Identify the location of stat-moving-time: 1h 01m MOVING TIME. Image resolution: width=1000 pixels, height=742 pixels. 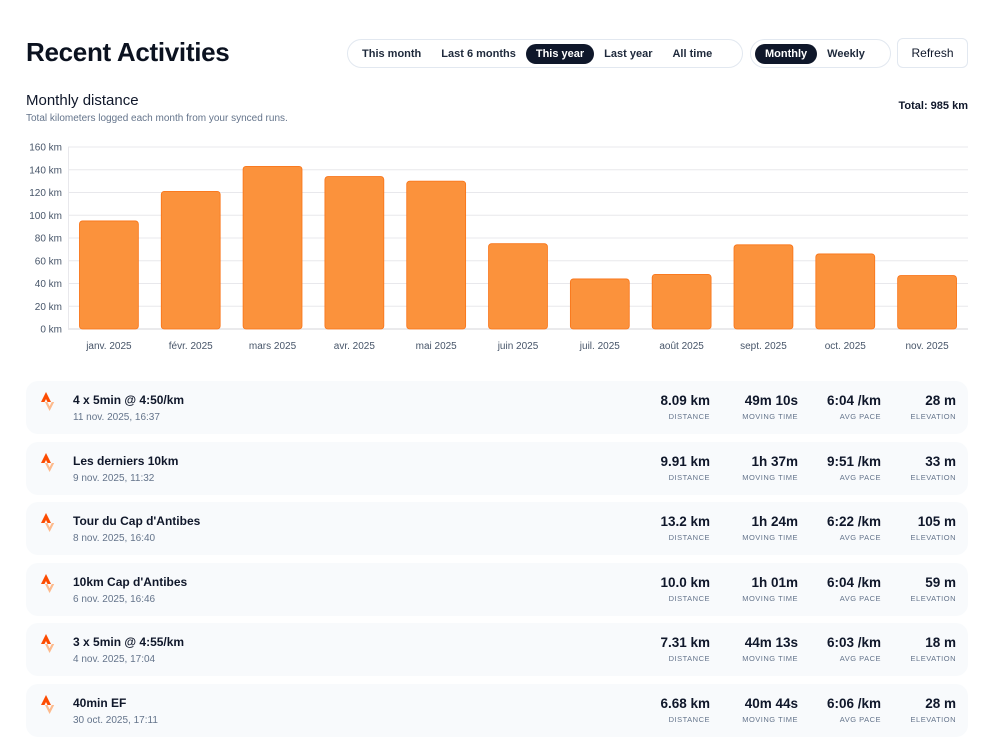
(770, 589).